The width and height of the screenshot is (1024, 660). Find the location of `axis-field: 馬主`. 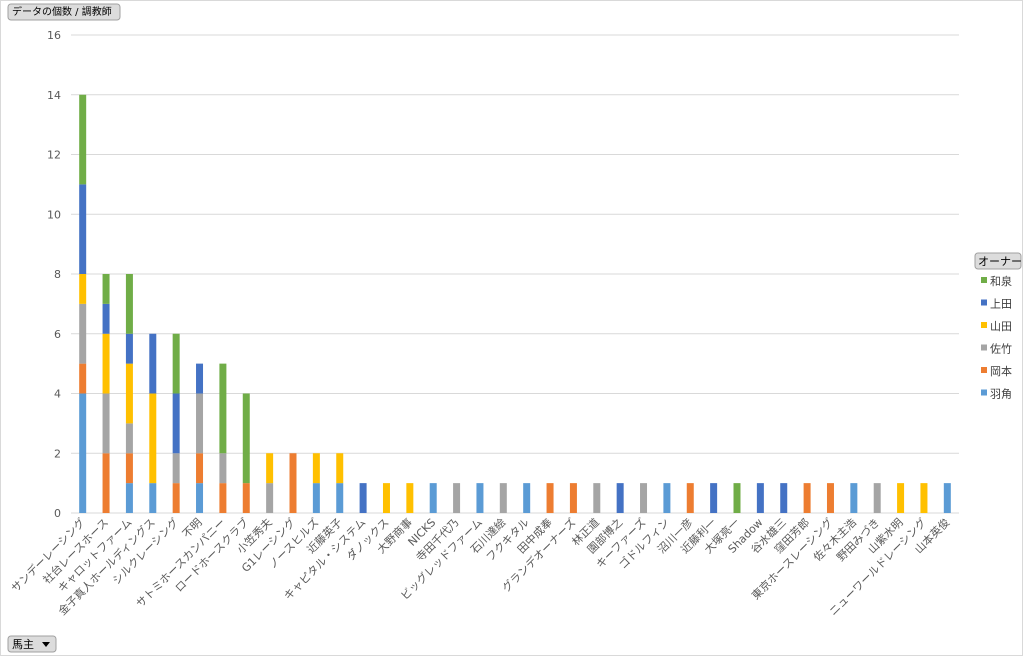

axis-field: 馬主 is located at coordinates (23, 644).